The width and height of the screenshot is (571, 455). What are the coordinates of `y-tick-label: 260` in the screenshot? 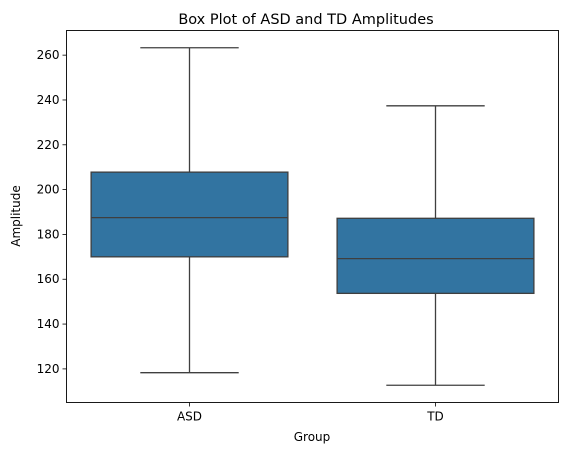 It's located at (48, 55).